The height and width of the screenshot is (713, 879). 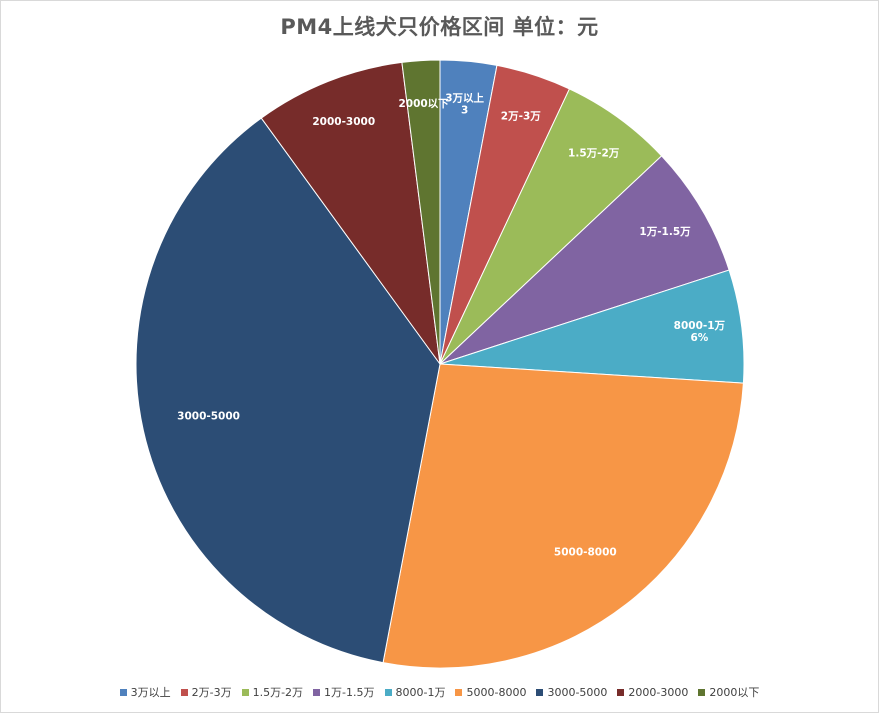 What do you see at coordinates (278, 692) in the screenshot?
I see `legend-label-2: 1.5万-2万` at bounding box center [278, 692].